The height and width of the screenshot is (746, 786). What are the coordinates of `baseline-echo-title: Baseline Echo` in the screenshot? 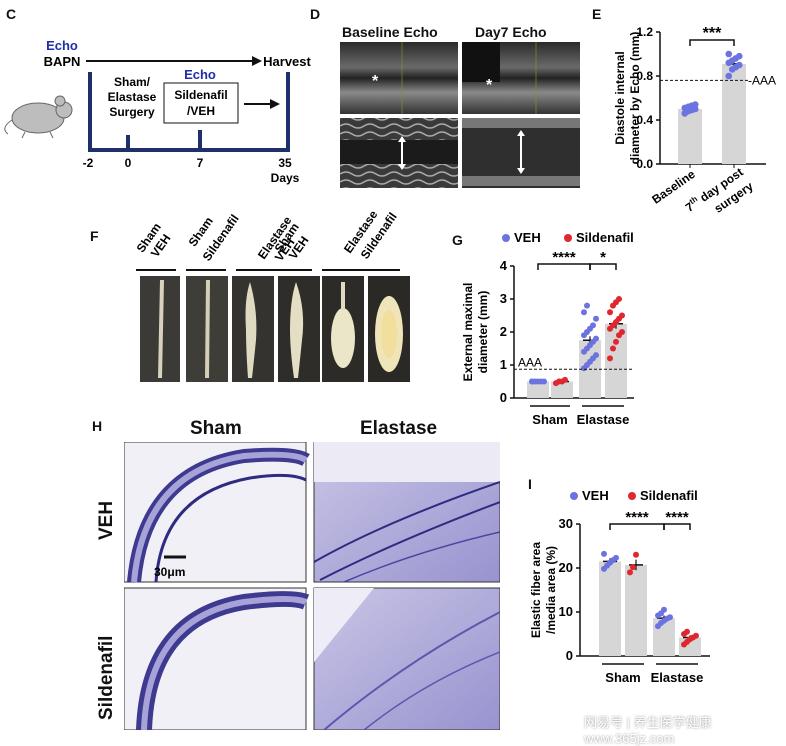 It's located at (390, 32).